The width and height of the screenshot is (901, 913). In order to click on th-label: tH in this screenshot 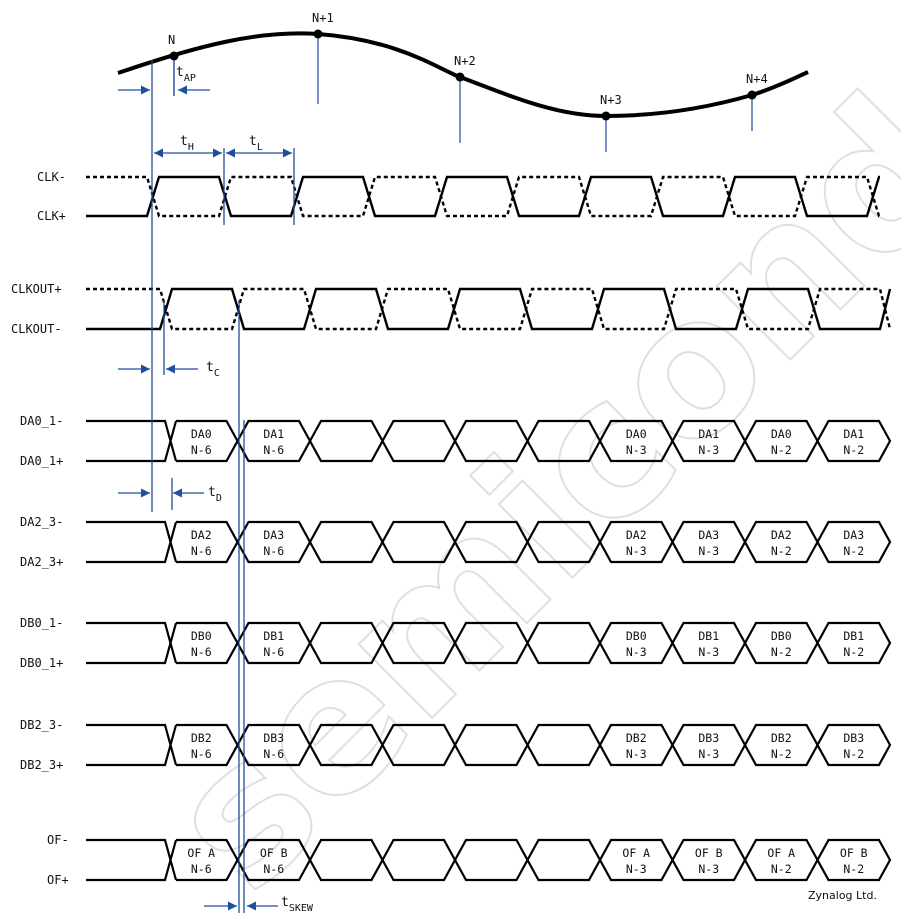, I will do `click(187, 143)`.